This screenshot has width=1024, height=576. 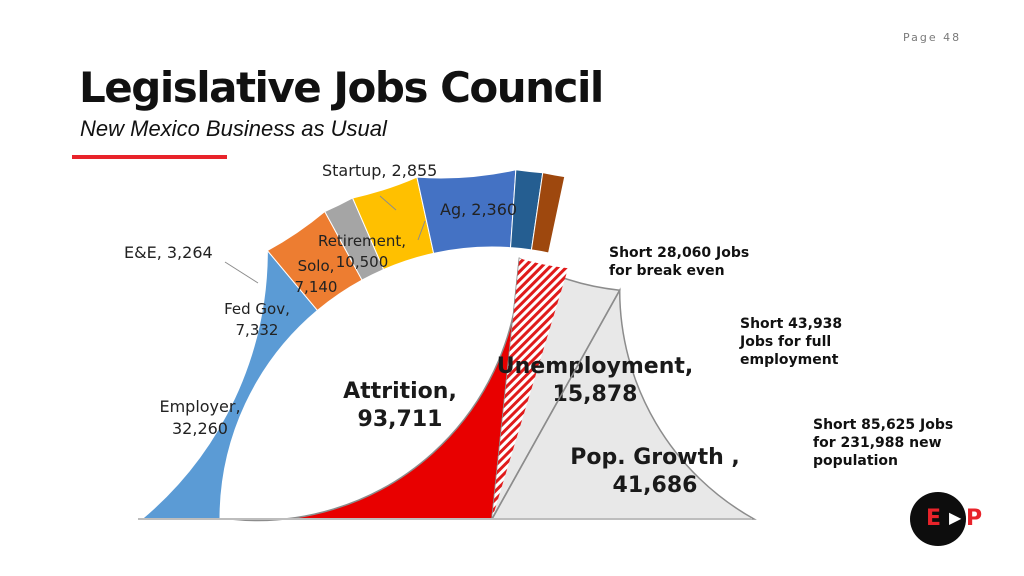 I want to click on outer-label-fed-gov: Fed Gov, 7,332, so click(x=257, y=319).